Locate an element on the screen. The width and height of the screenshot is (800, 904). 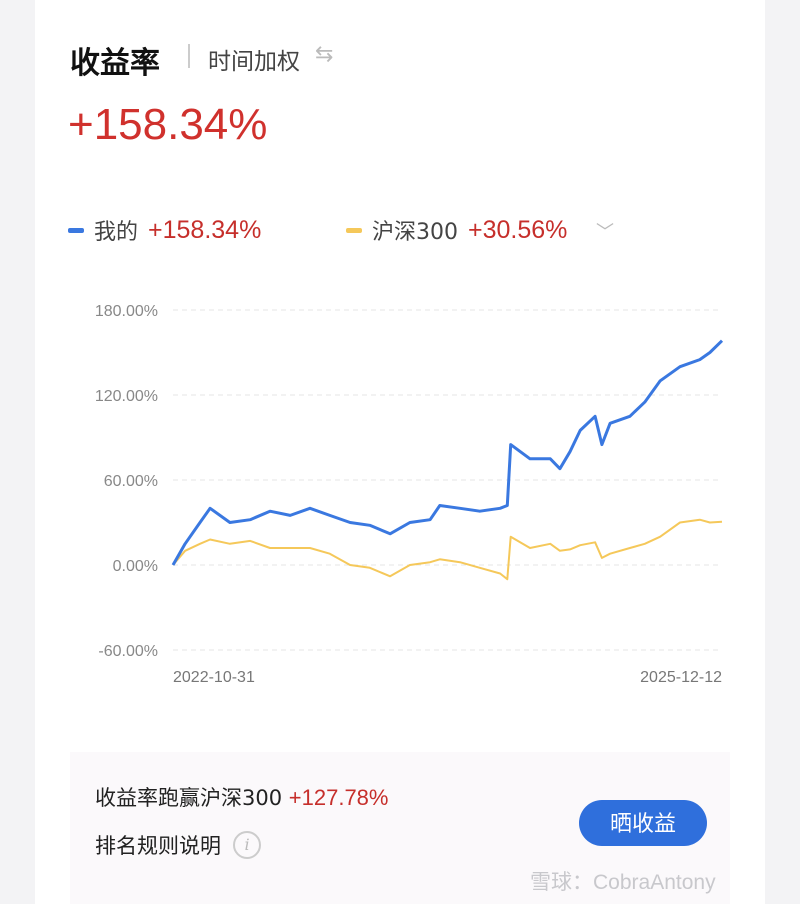
beat-value: +127.78% is located at coordinates (338, 797).